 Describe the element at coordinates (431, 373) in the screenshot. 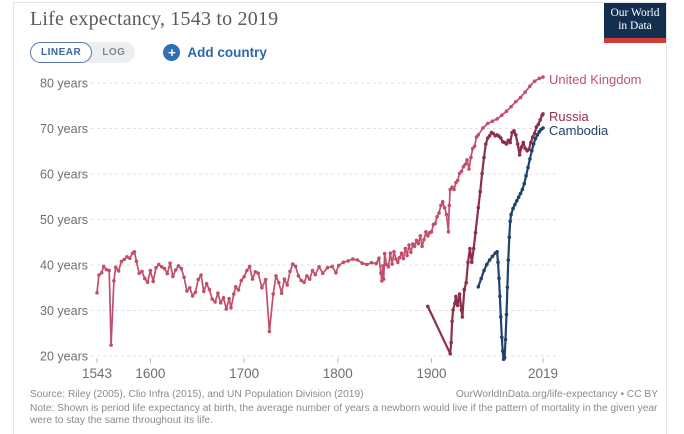

I see `x-axis-label: 1900` at that location.